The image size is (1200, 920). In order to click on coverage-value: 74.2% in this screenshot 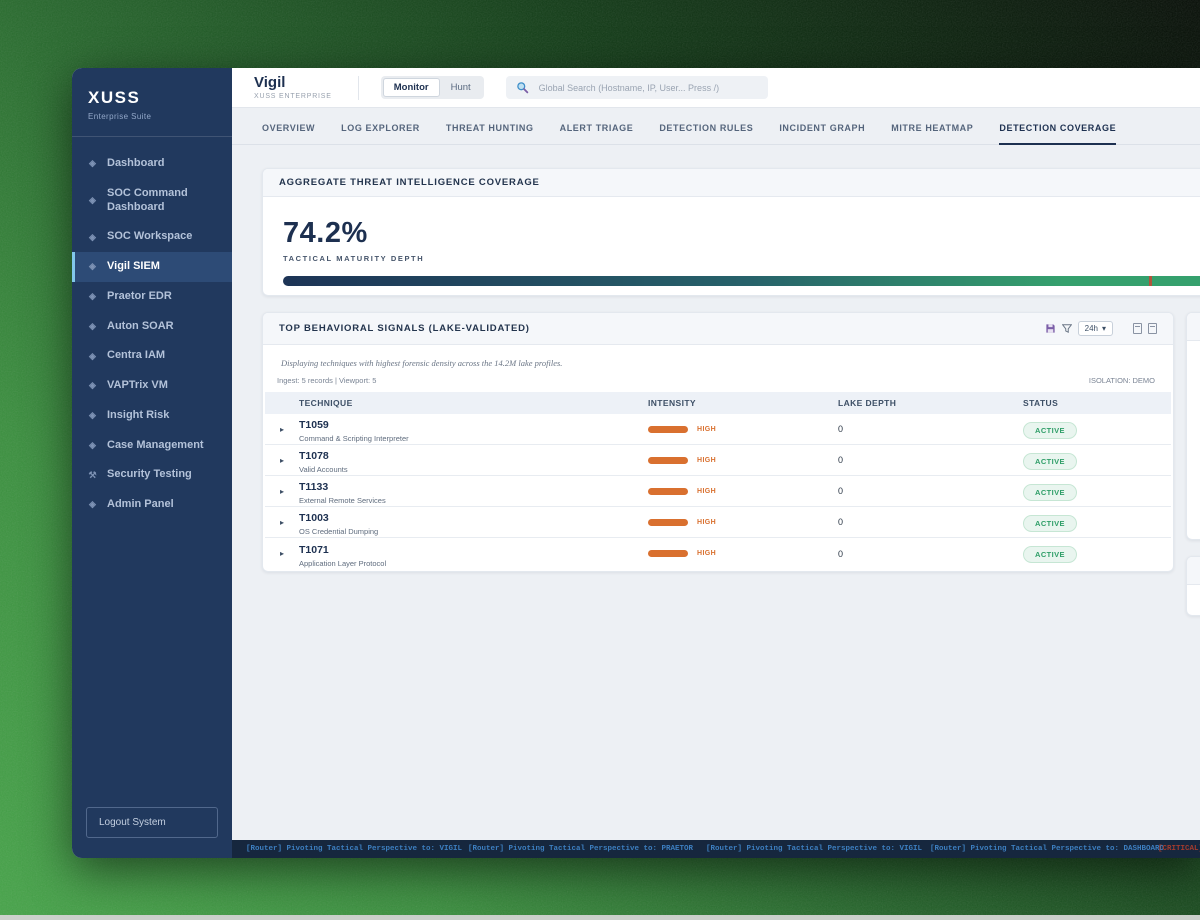, I will do `click(325, 233)`.